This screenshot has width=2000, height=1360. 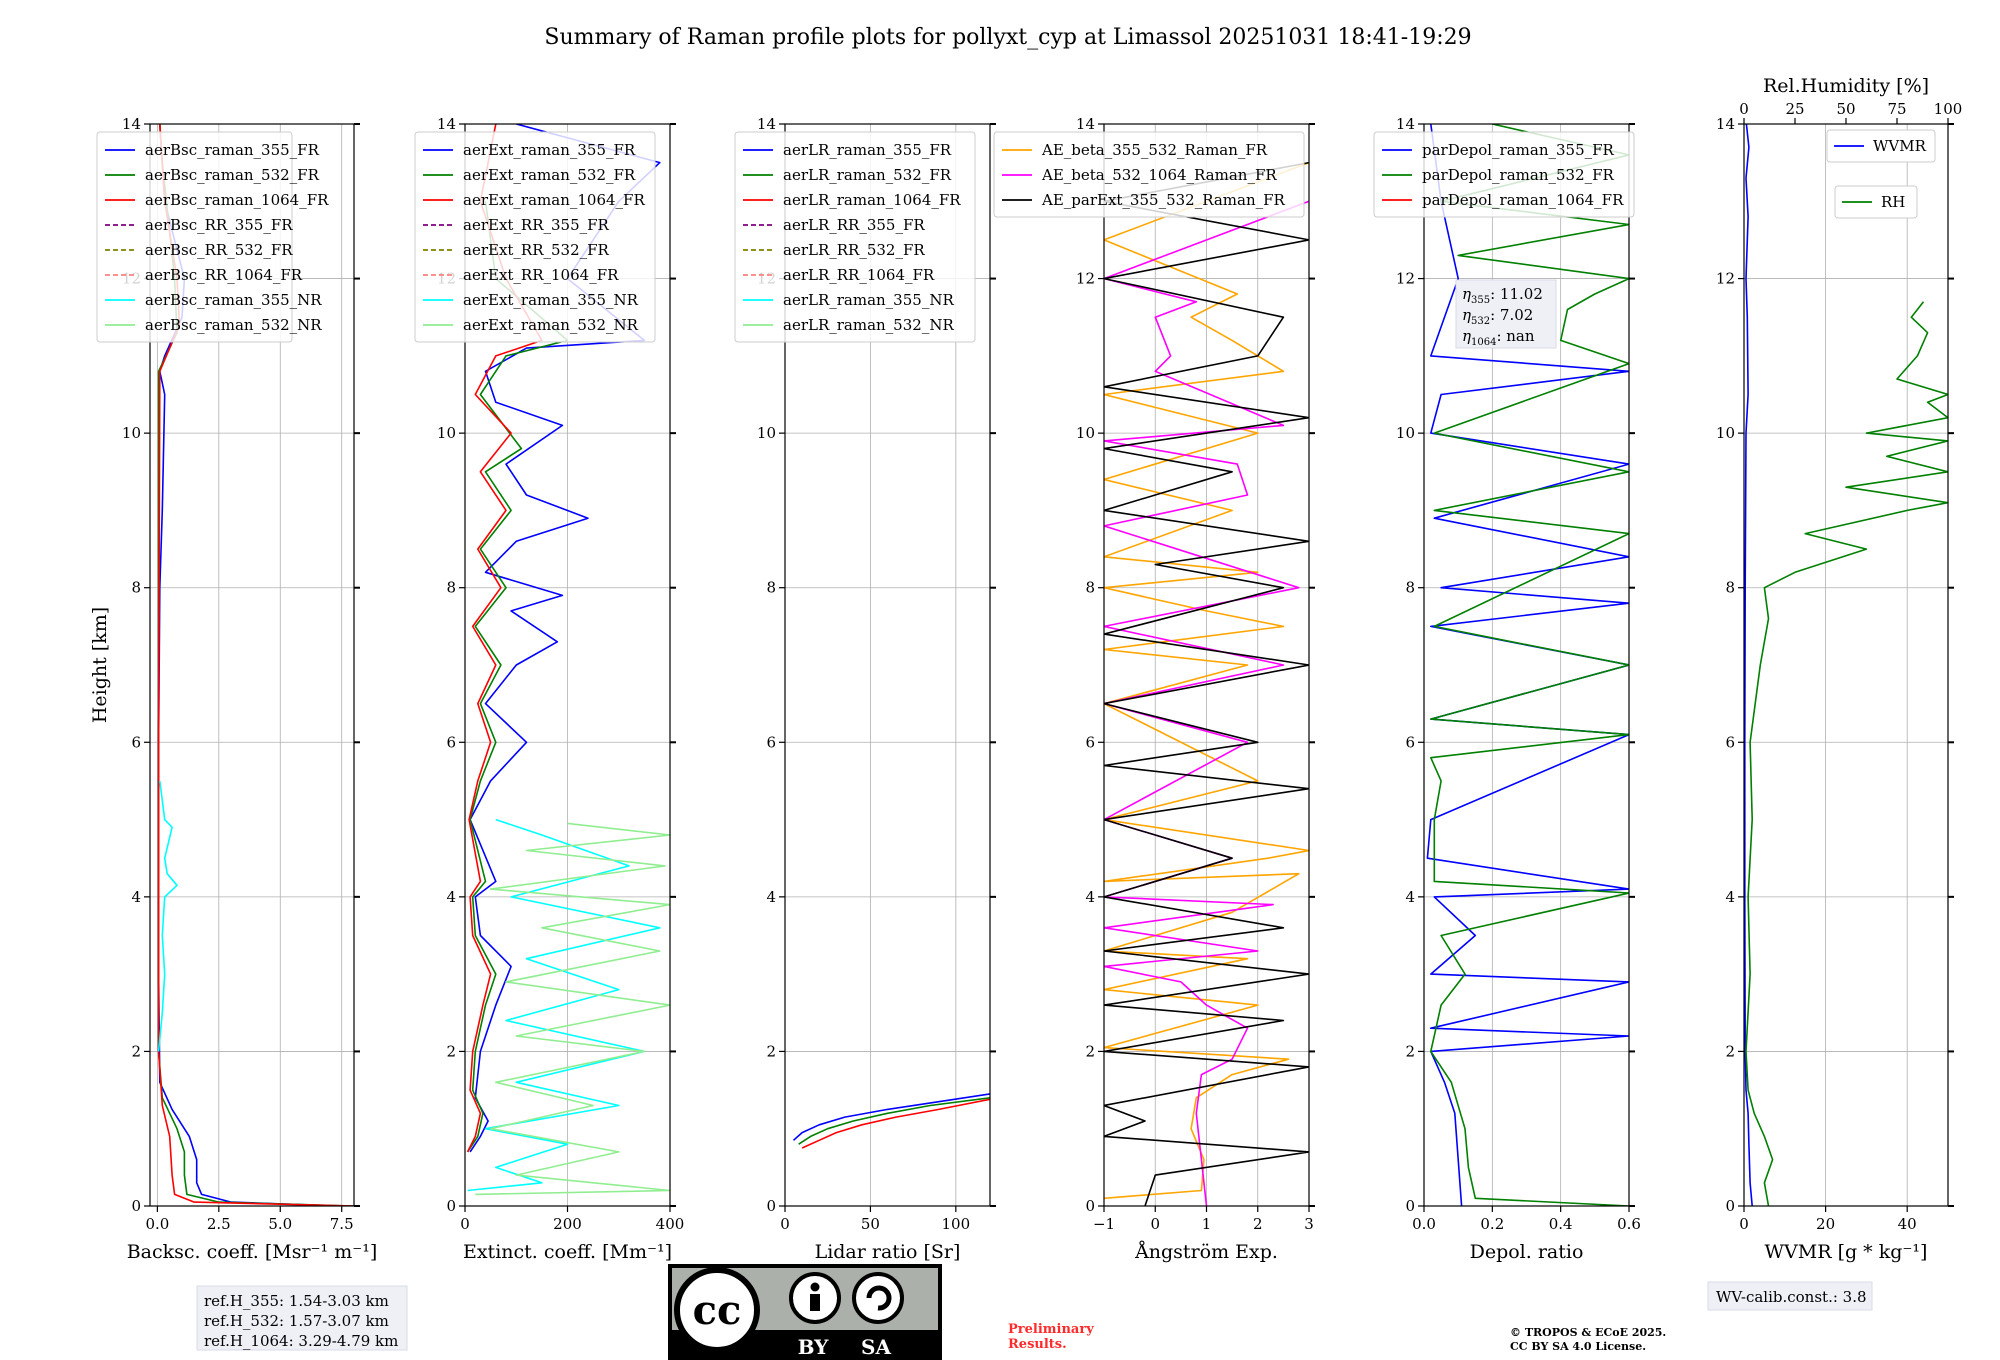 I want to click on cc-by-sa-badge: cc BY SA, so click(x=805, y=1312).